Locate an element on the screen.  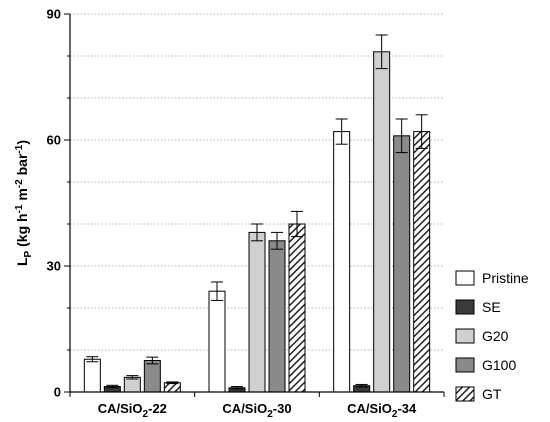
legend-label-g100: G100 is located at coordinates (499, 365).